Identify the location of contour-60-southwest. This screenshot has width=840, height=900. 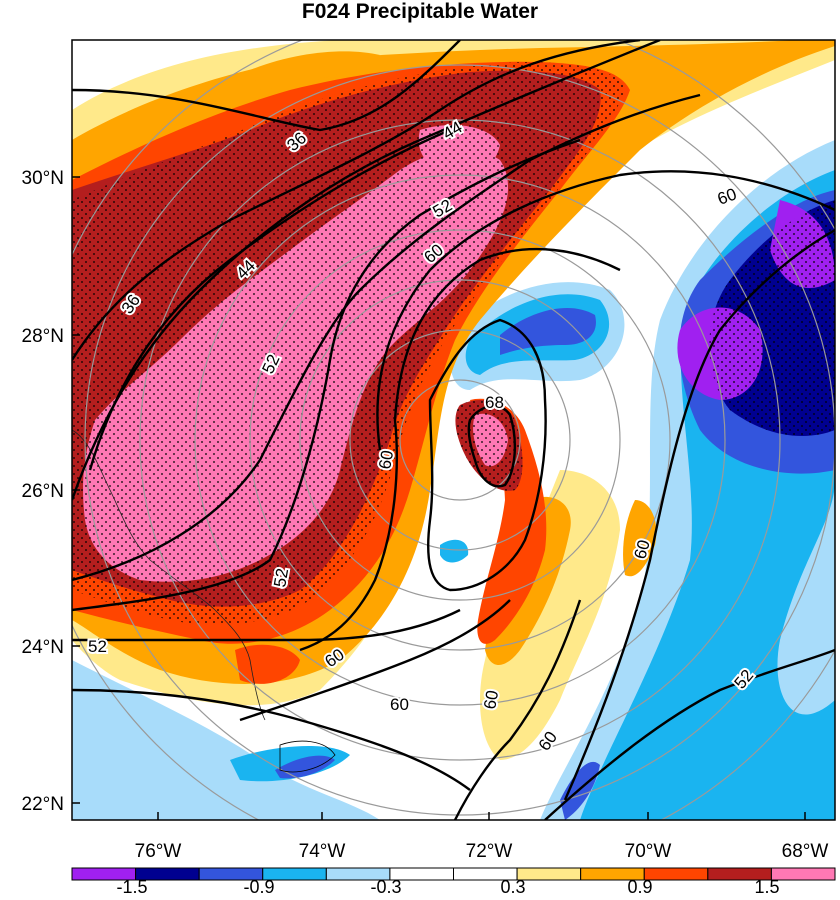
(375, 660).